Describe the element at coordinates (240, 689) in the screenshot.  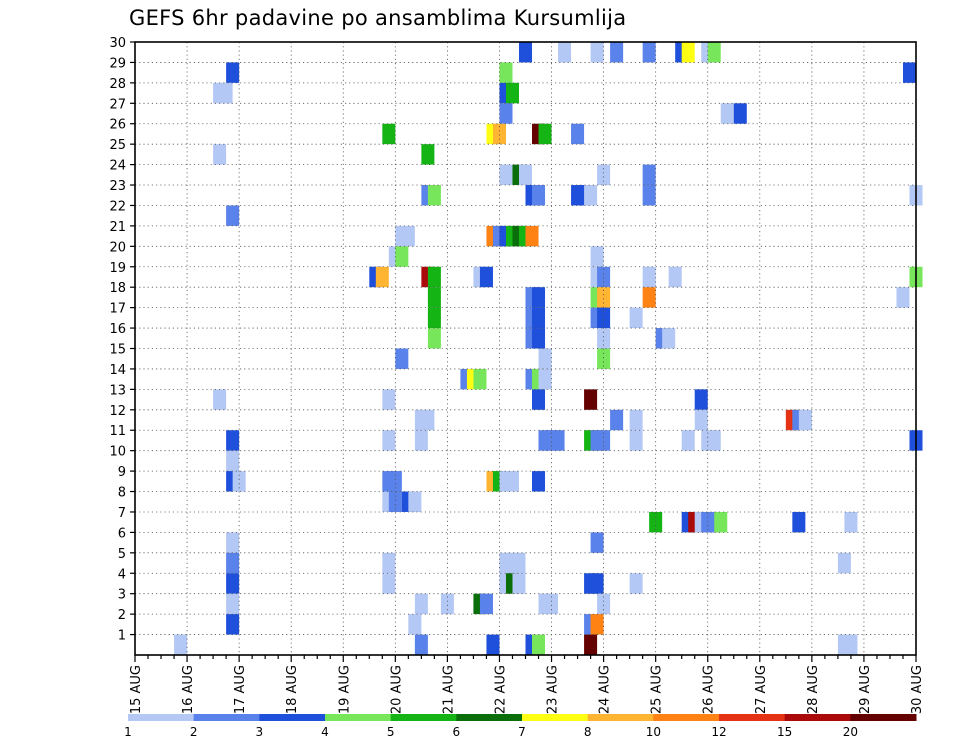
I see `x-tick-label: 17 AUG` at that location.